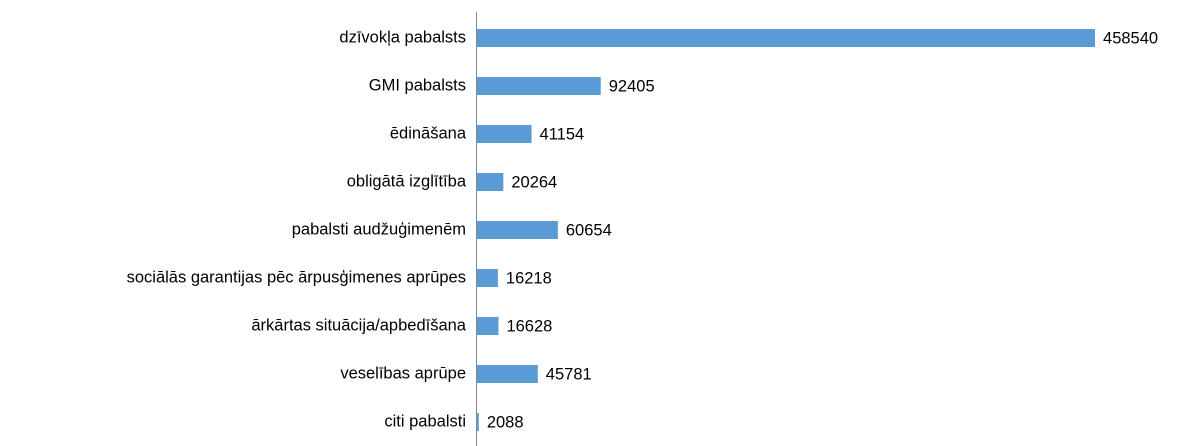  Describe the element at coordinates (428, 133) in the screenshot. I see `y-tick-label: ēdināšana` at that location.